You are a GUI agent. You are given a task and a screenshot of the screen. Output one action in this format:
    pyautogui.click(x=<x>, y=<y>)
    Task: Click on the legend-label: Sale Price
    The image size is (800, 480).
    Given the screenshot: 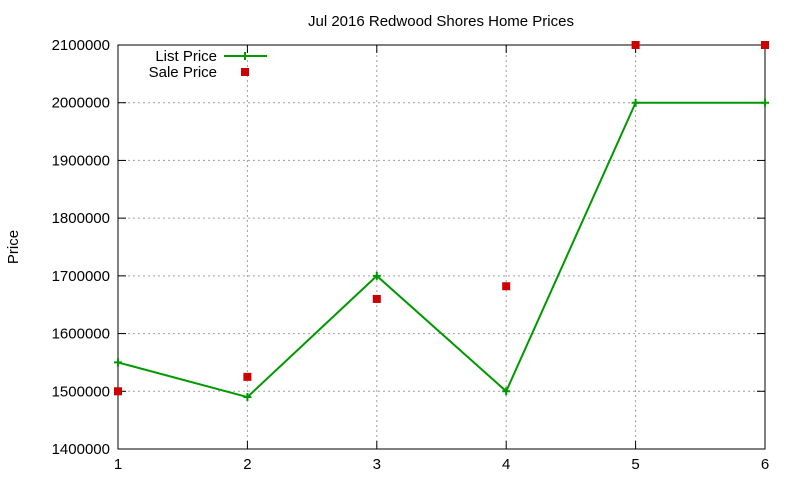 What is the action you would take?
    pyautogui.click(x=183, y=72)
    